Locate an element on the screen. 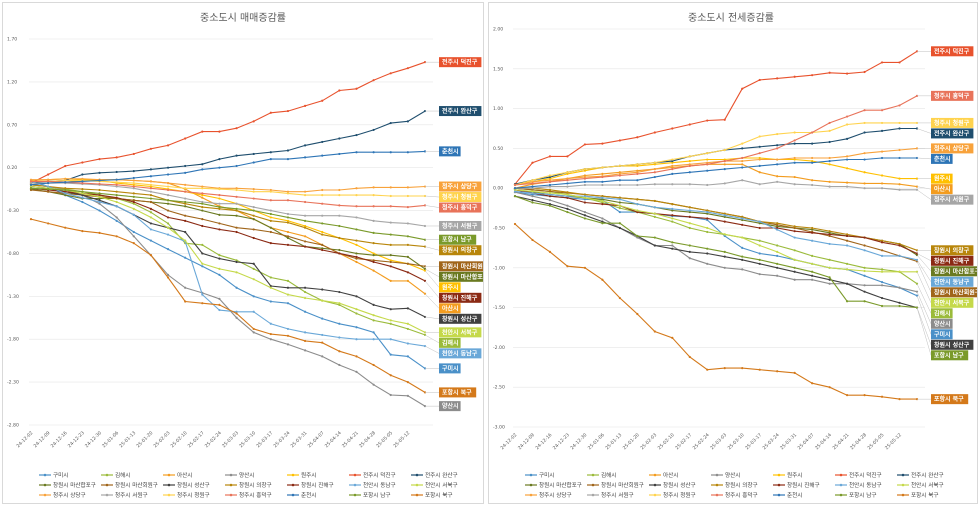 This screenshot has height=508, width=980. leader-line is located at coordinates (432, 289).